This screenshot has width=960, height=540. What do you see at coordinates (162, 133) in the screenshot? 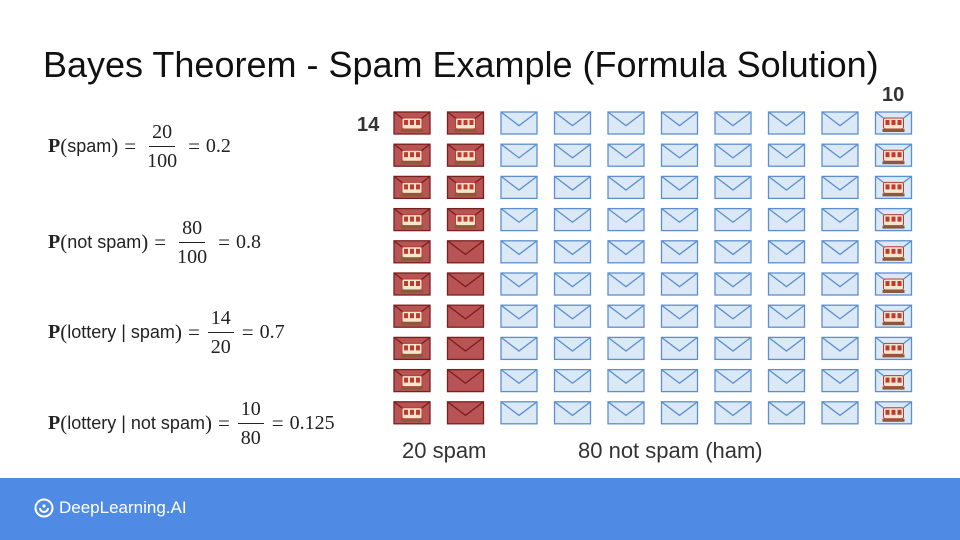
I see `numerator: 20` at bounding box center [162, 133].